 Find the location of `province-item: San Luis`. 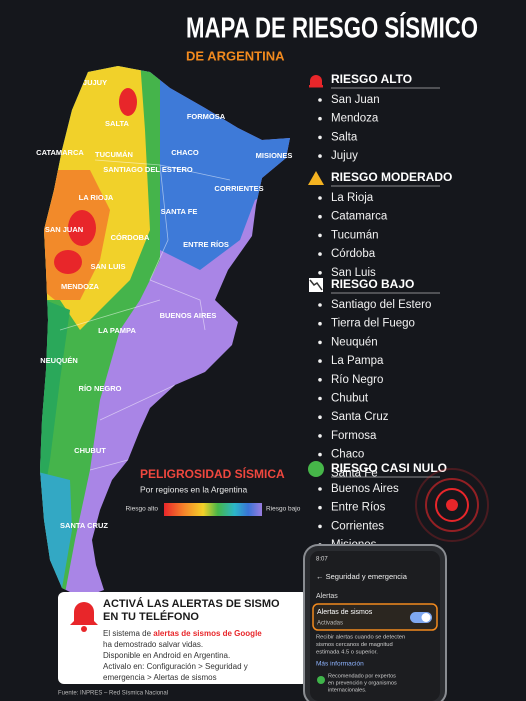

province-item: San Luis is located at coordinates (353, 273).